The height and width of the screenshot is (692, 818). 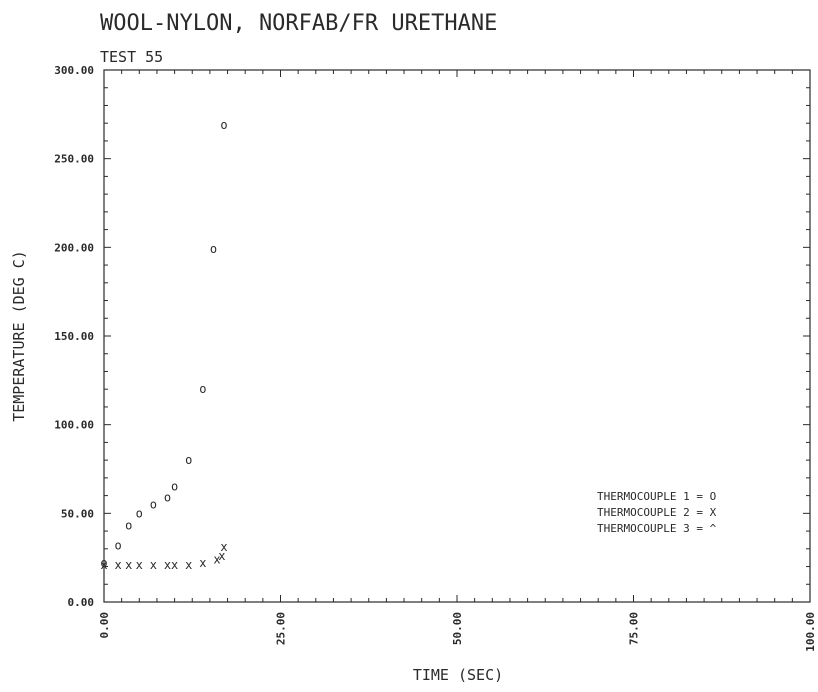 I want to click on x-tick-label: 0.00, so click(x=104, y=625).